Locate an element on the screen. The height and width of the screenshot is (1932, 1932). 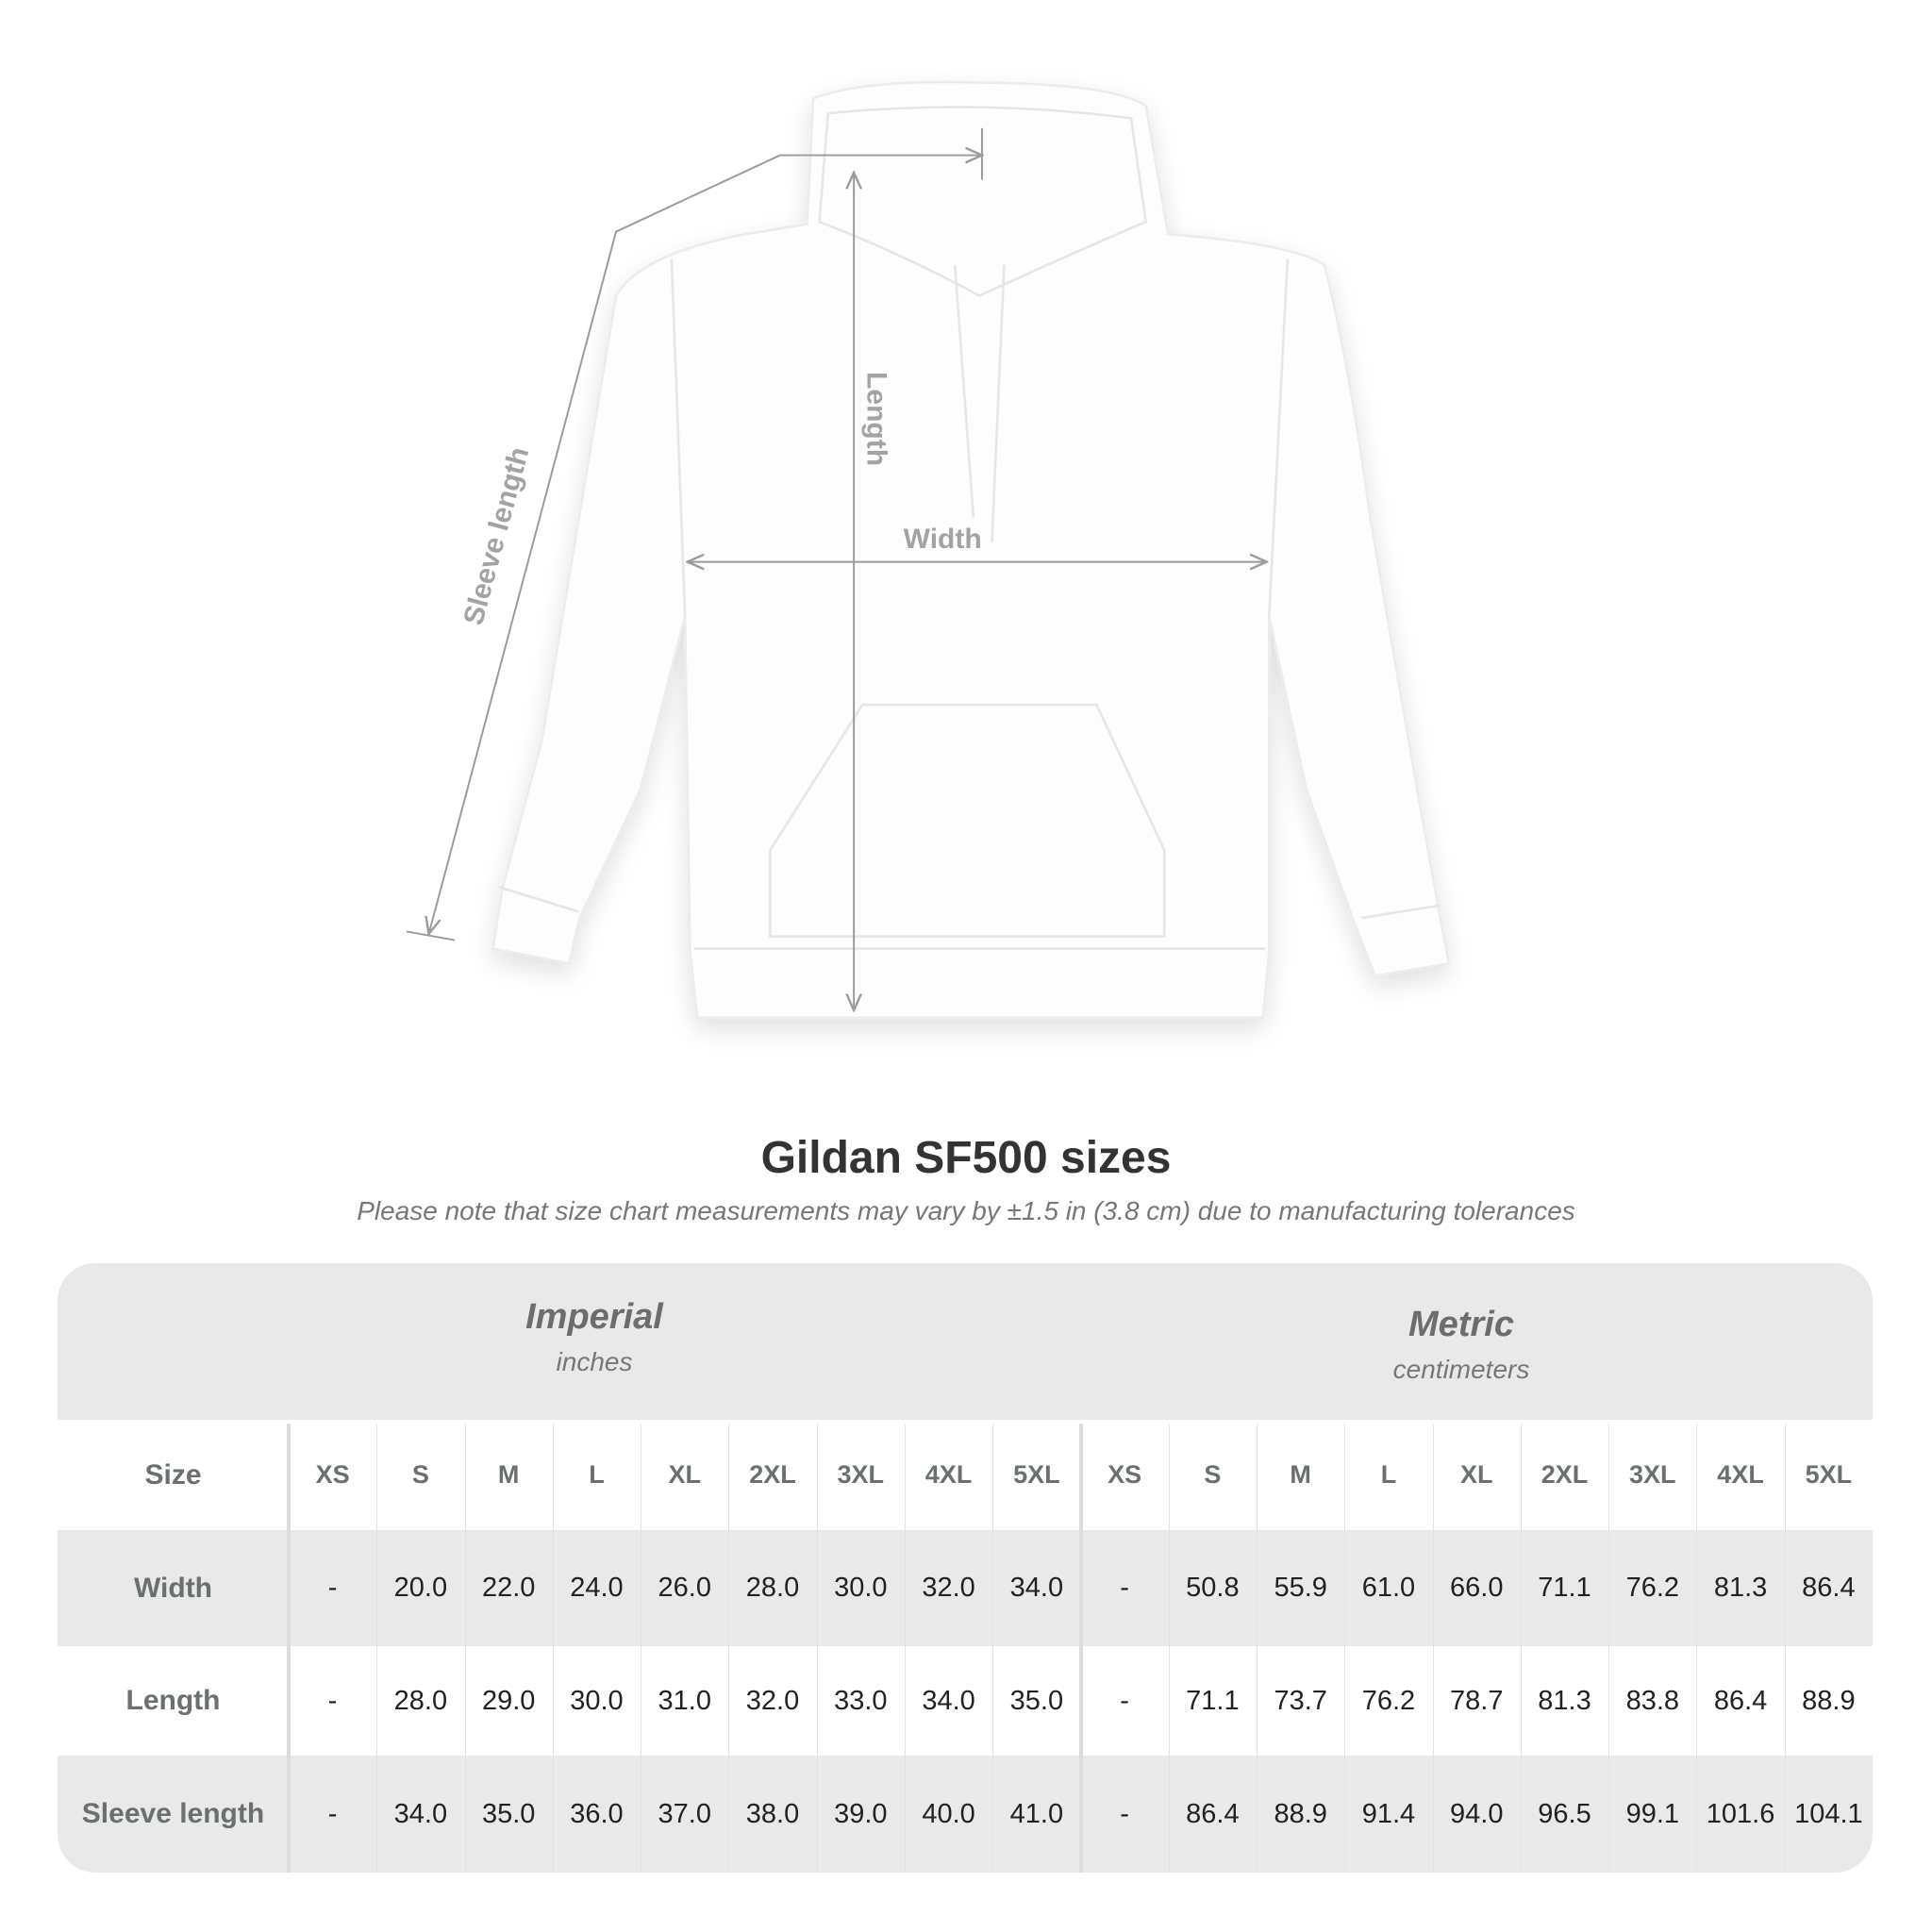
size-header-imperial-3xl: 3XL is located at coordinates (861, 1474).